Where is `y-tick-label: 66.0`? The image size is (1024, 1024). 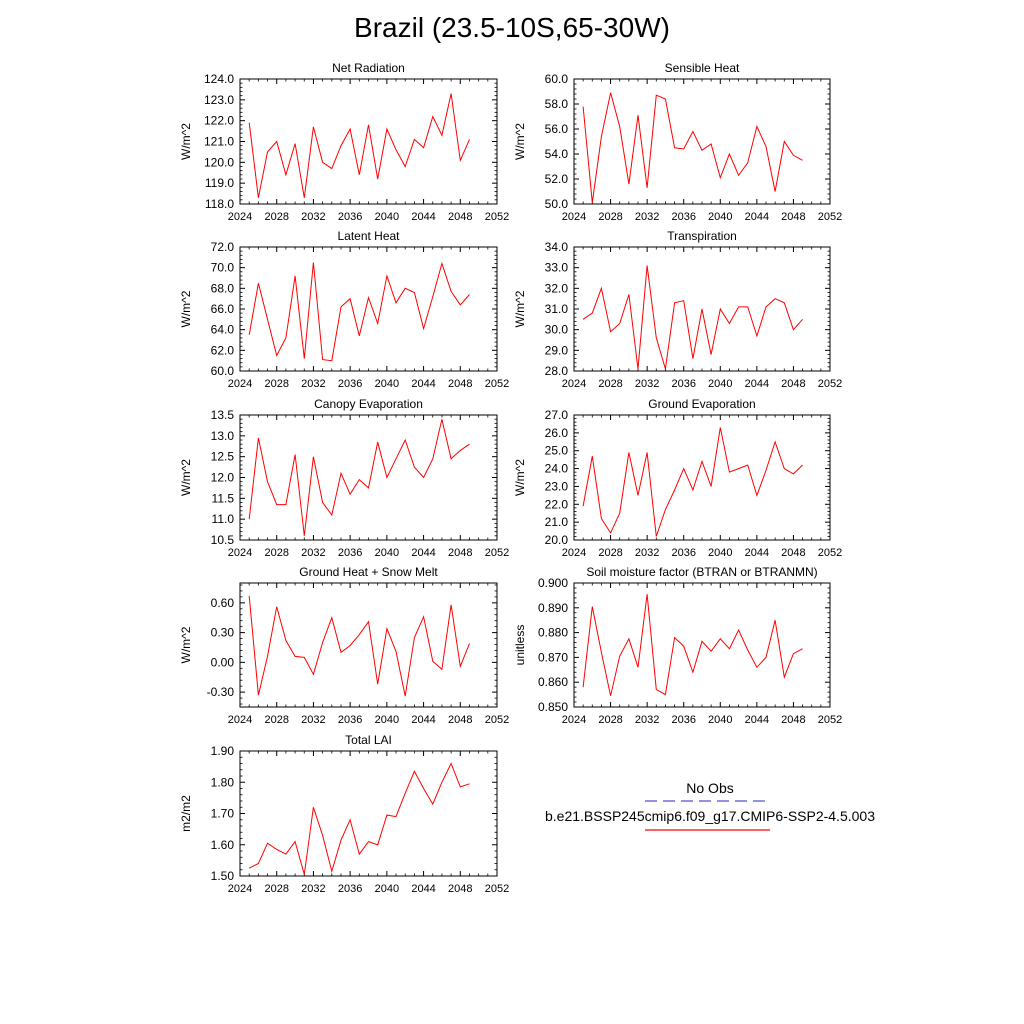 y-tick-label: 66.0 is located at coordinates (223, 309).